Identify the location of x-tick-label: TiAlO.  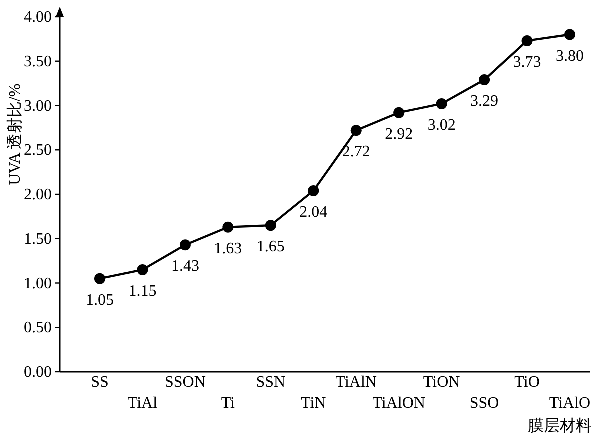
(570, 403).